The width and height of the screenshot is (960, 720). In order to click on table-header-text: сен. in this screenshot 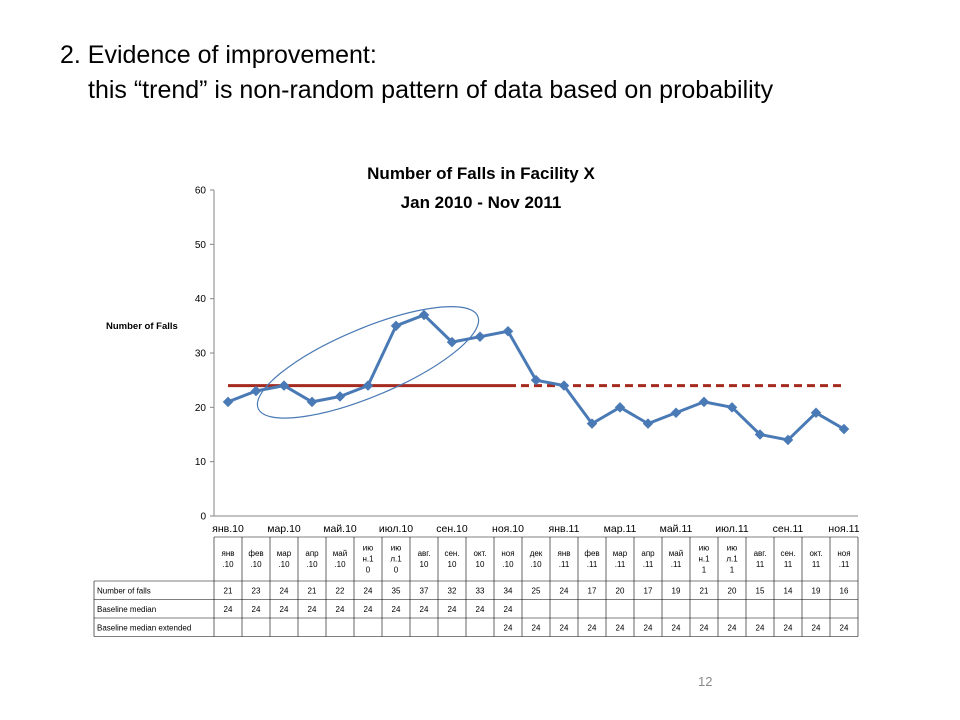, I will do `click(787, 553)`.